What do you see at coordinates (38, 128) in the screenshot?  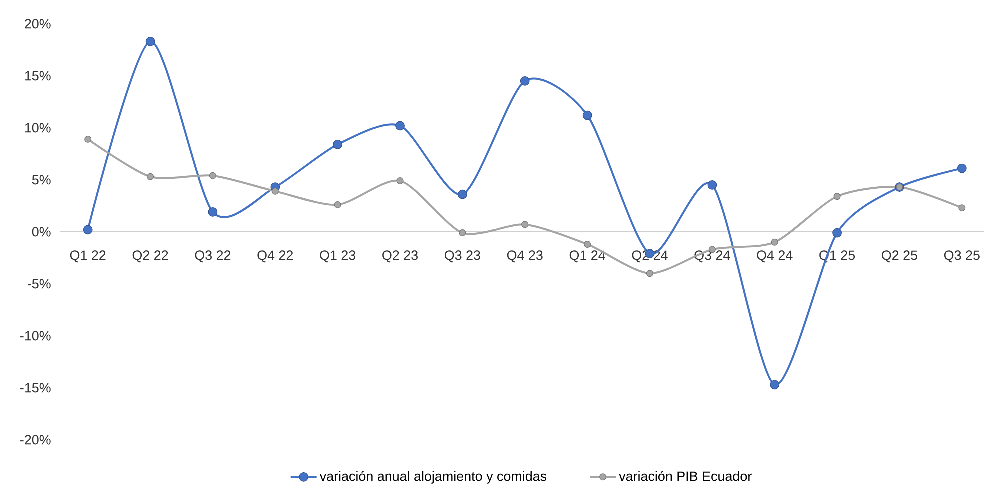 I see `y-tick-label: 10%` at bounding box center [38, 128].